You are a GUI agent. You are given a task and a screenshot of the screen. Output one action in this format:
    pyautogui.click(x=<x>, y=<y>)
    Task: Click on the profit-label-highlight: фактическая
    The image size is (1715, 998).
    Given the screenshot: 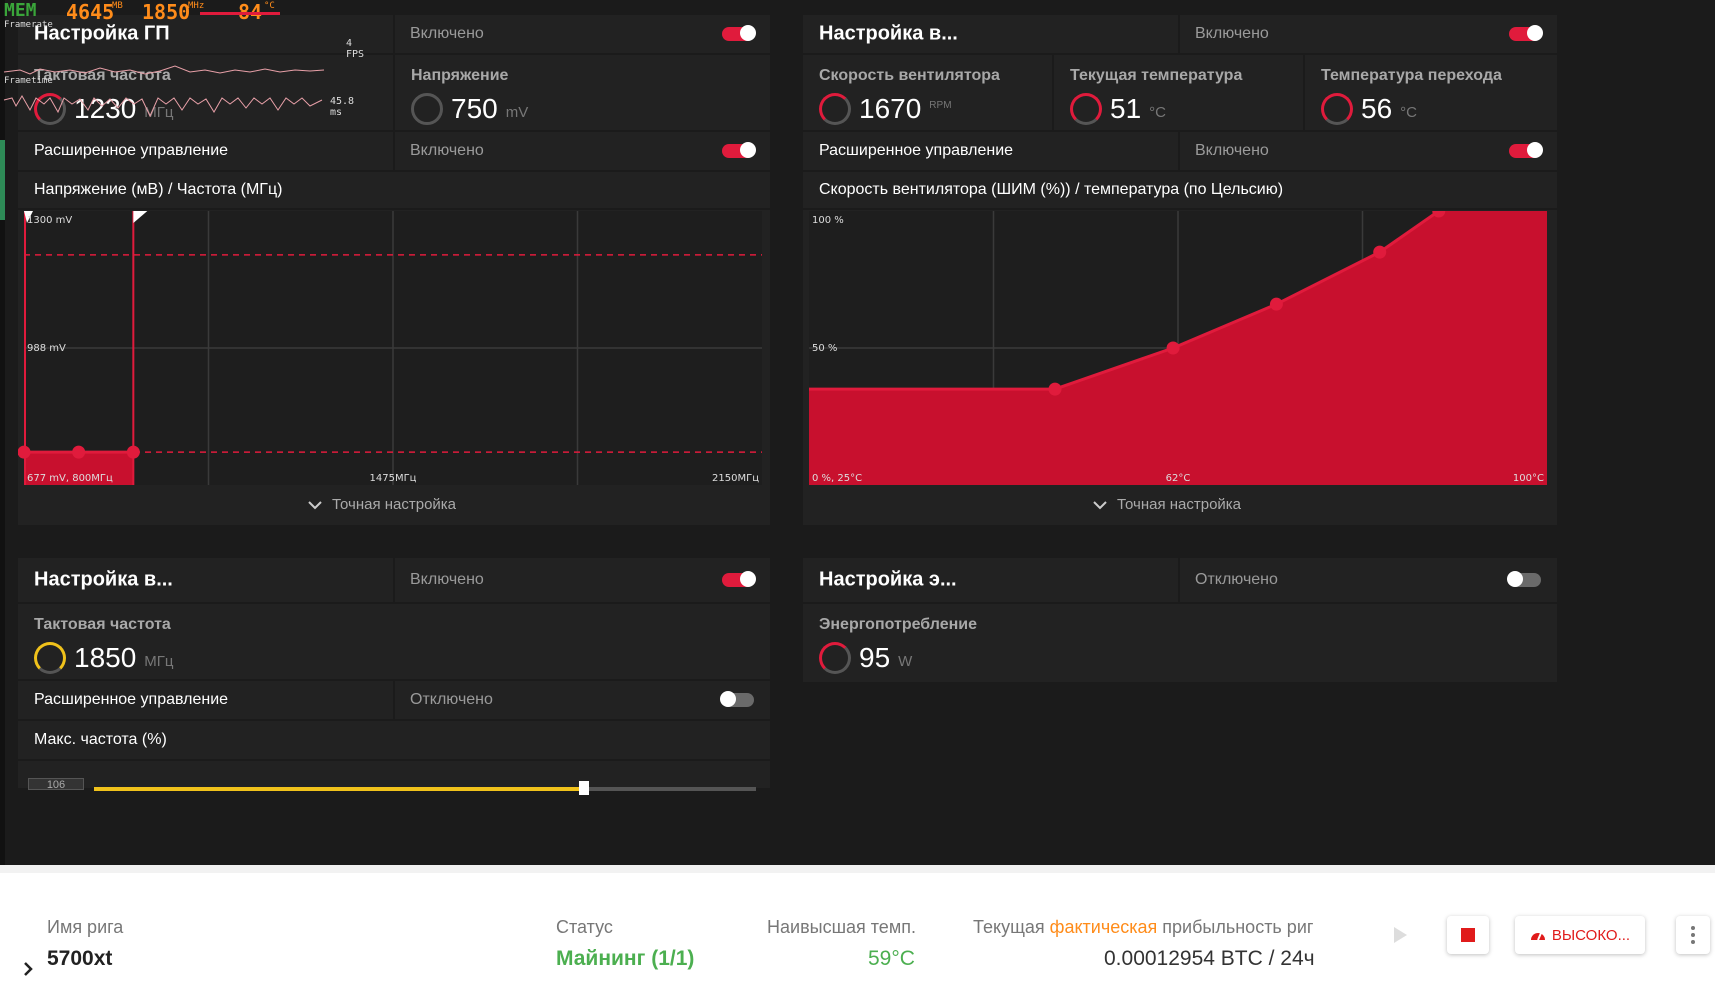 What is the action you would take?
    pyautogui.click(x=1103, y=927)
    